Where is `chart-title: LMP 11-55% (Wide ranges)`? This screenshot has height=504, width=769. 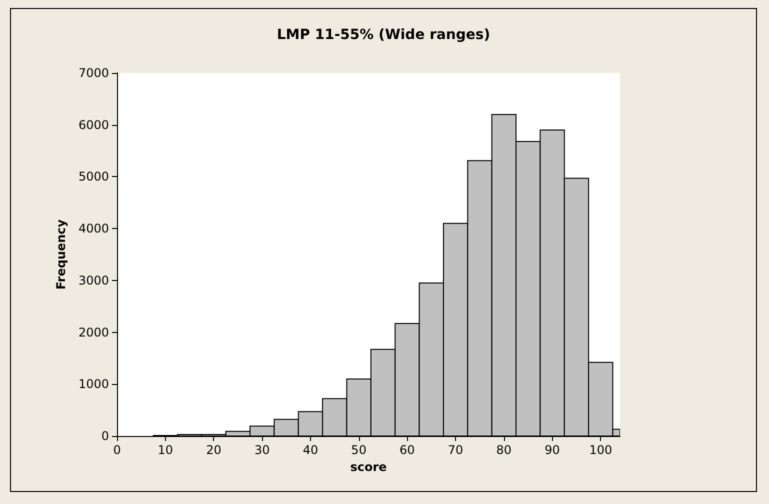 chart-title: LMP 11-55% (Wide ranges) is located at coordinates (383, 35).